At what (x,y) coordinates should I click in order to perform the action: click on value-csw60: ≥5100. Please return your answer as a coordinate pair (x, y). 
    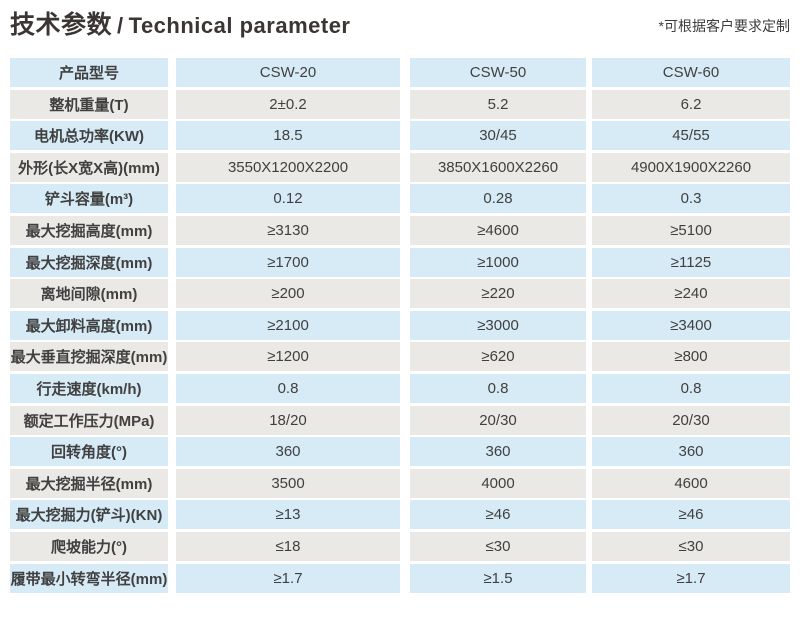
    Looking at the image, I should click on (691, 230).